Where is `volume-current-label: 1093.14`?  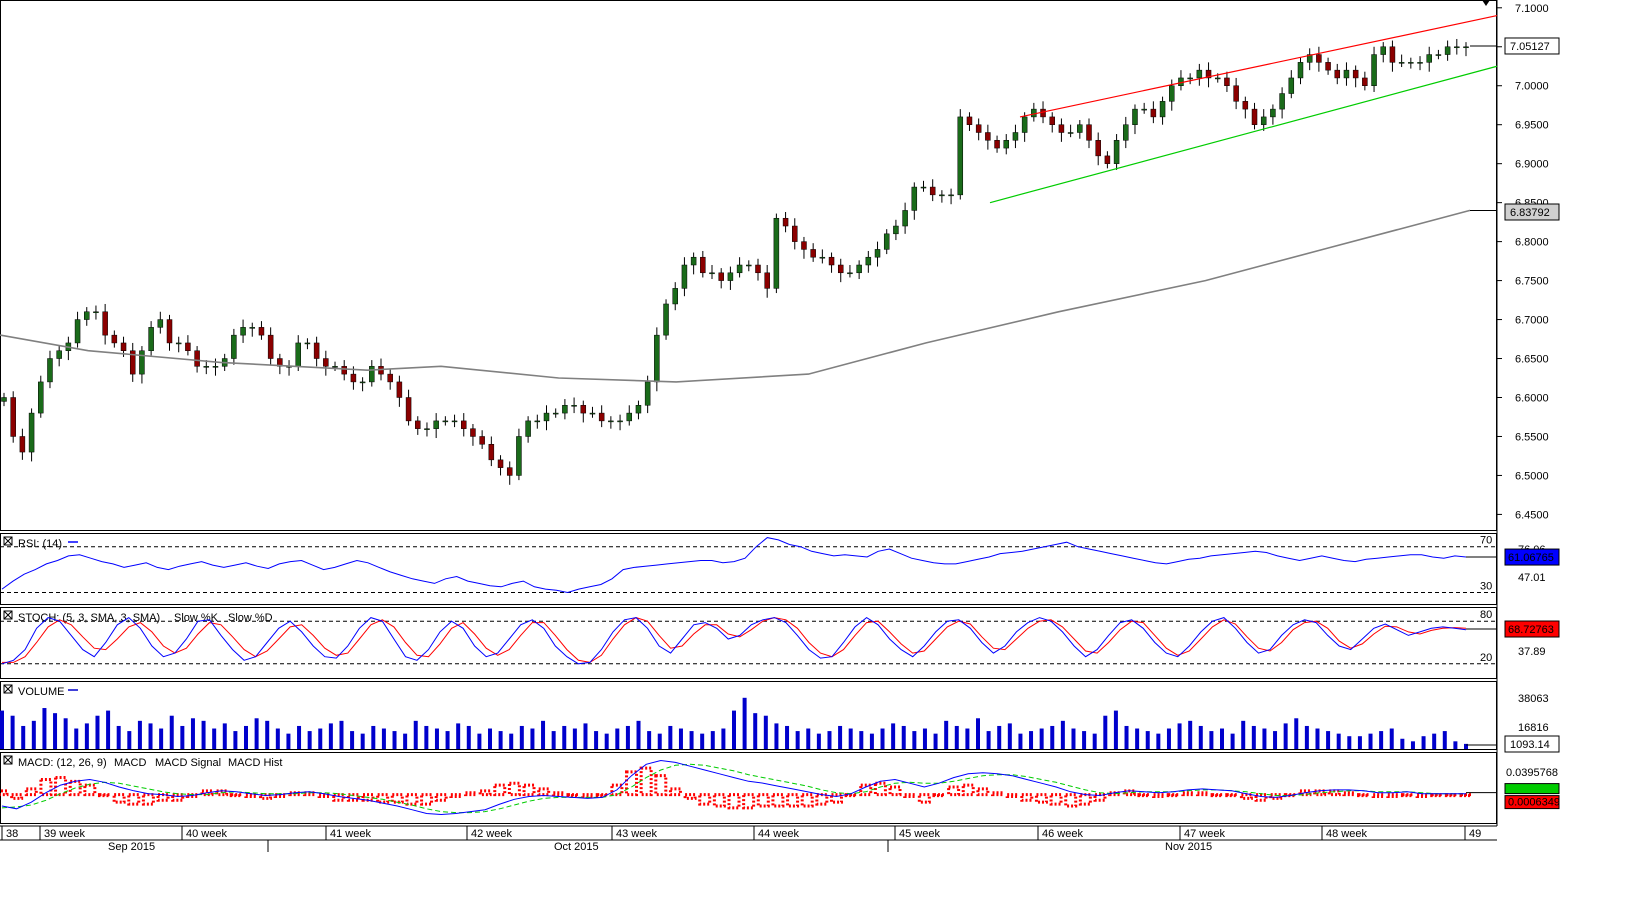
volume-current-label: 1093.14 is located at coordinates (1530, 745).